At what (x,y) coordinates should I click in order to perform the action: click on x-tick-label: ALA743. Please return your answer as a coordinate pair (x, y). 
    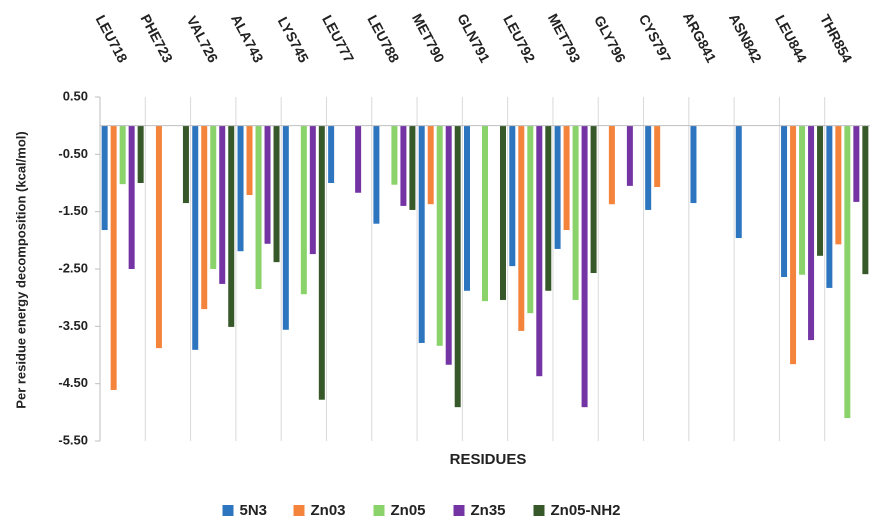
    Looking at the image, I should click on (247, 39).